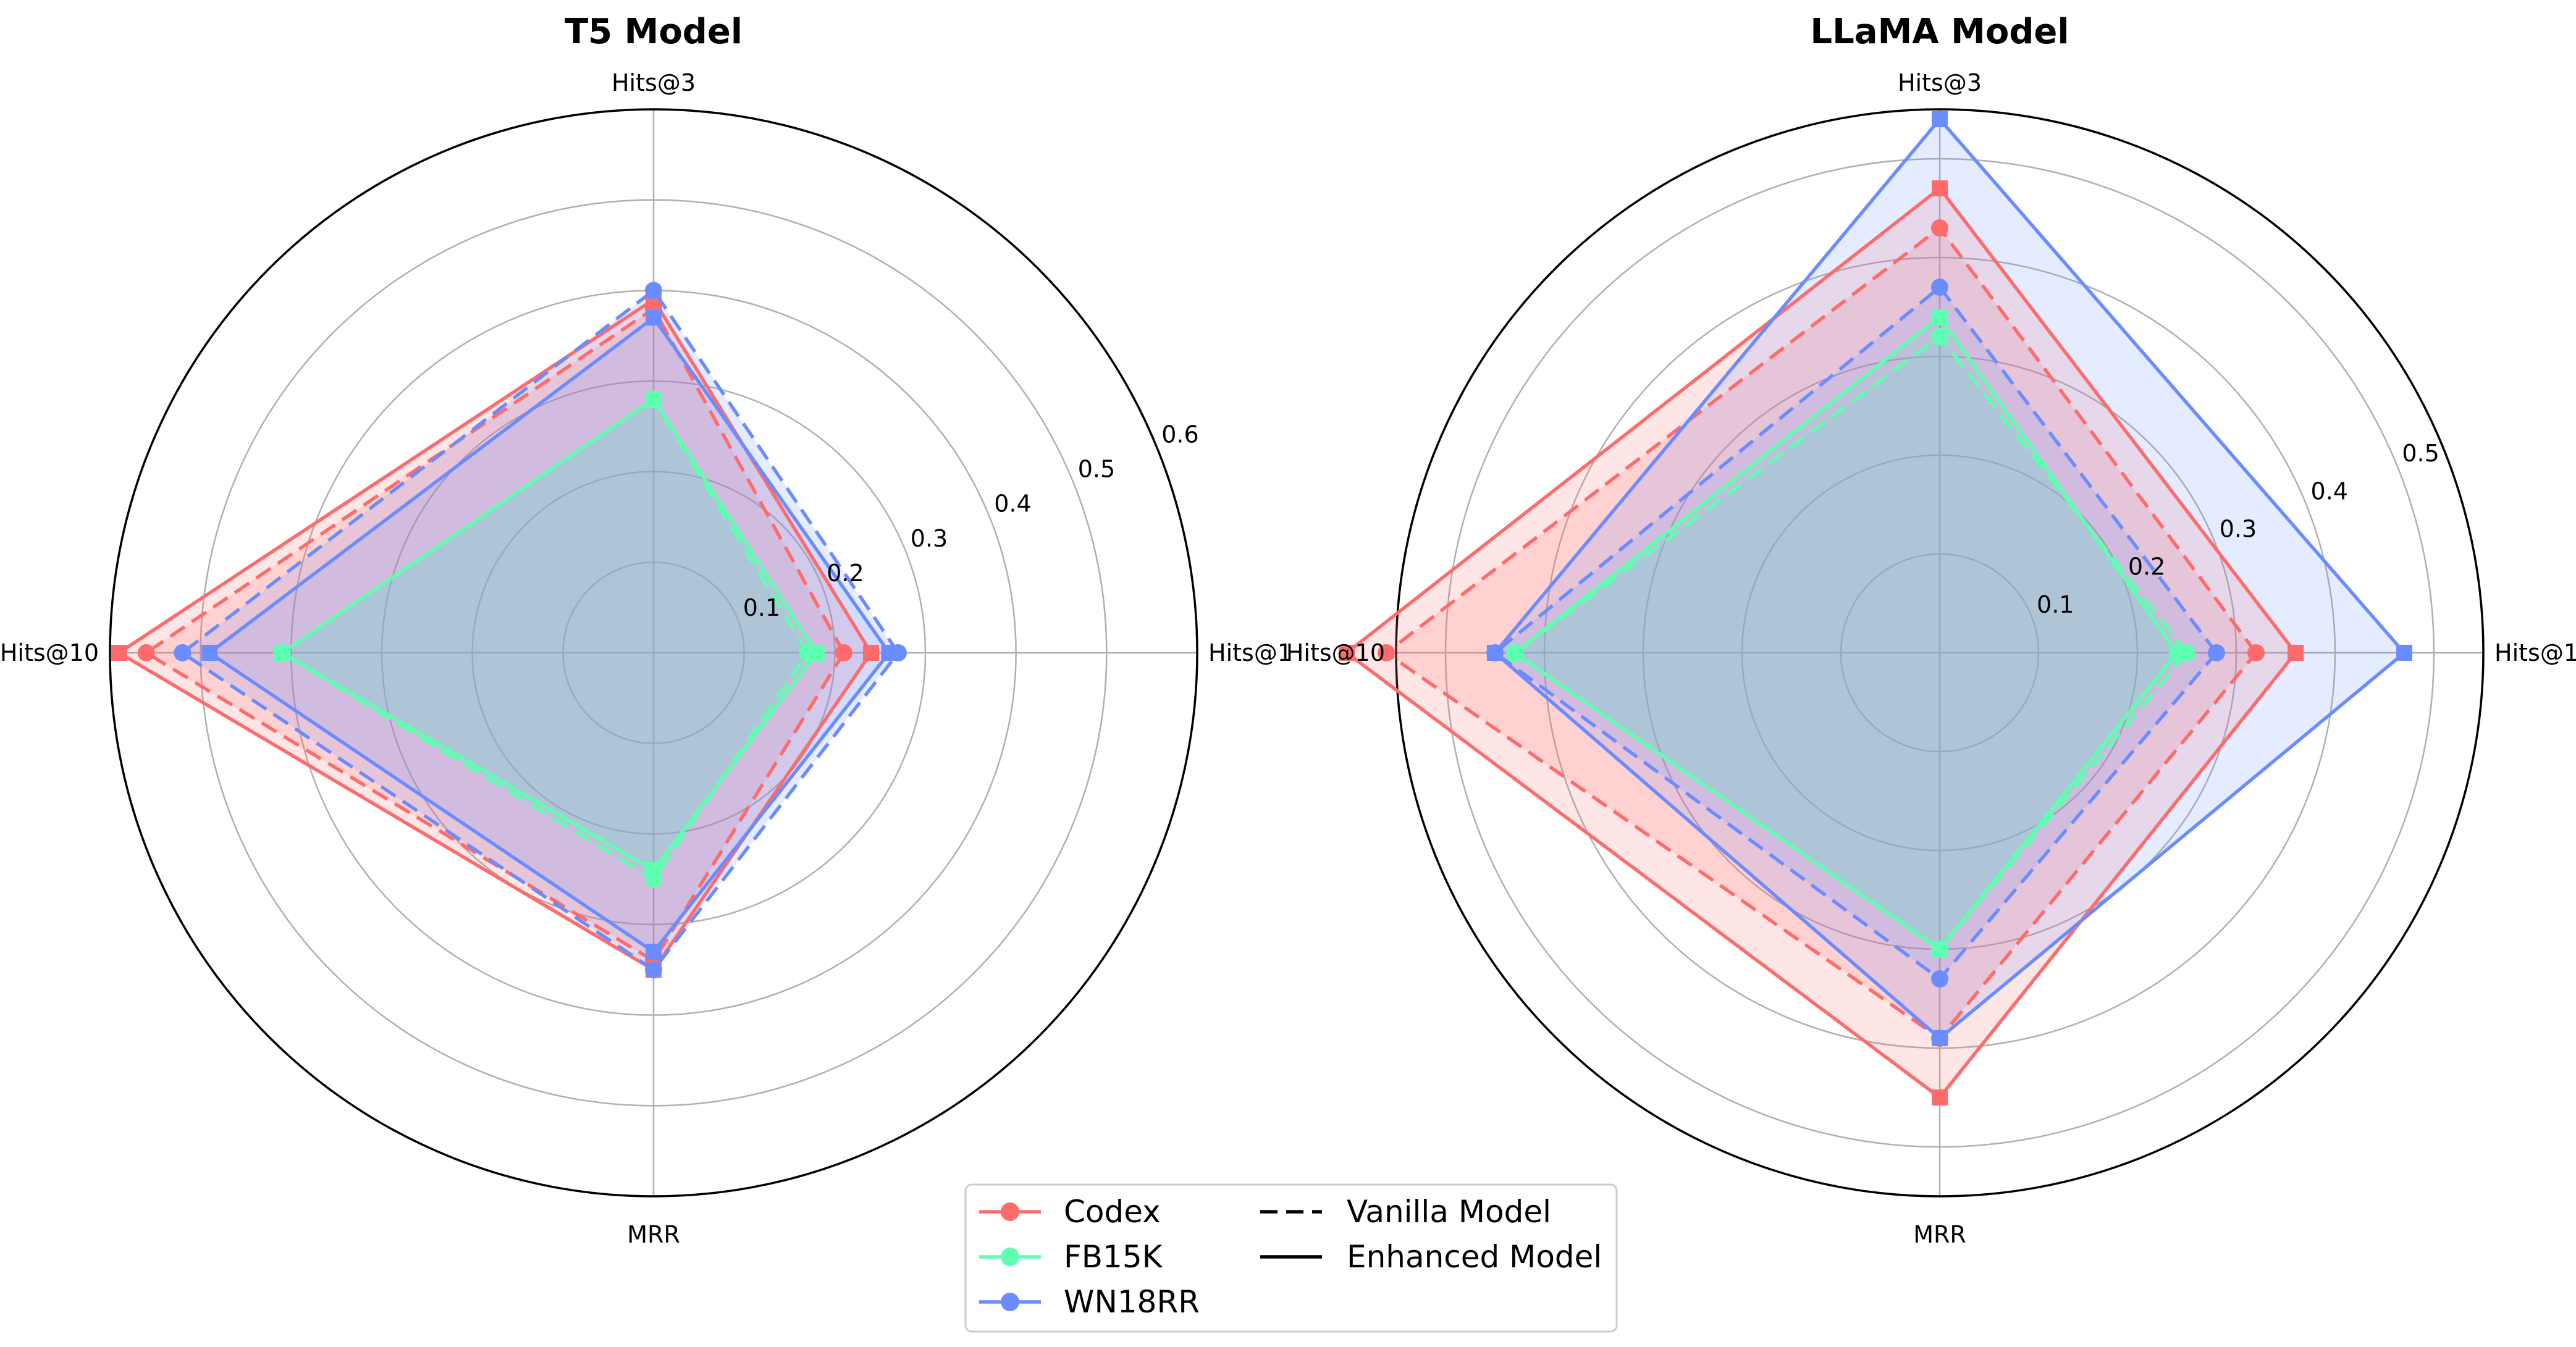 The height and width of the screenshot is (1347, 2576). I want to click on series-line-fb15k-vanilla, so click(1851, 643).